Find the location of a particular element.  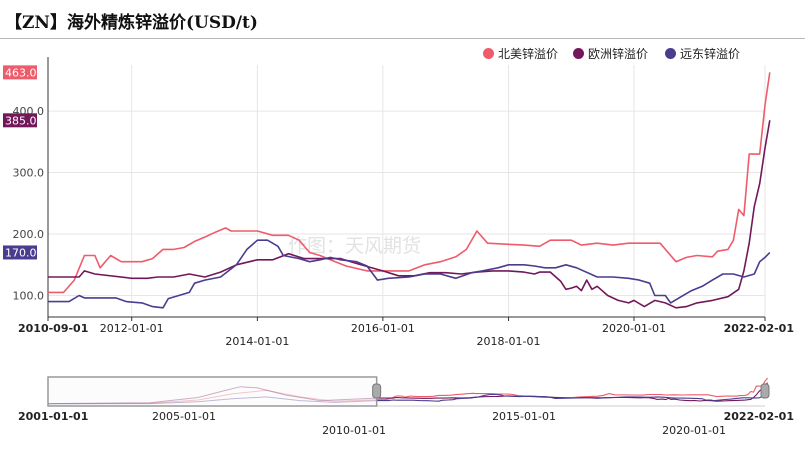

y-tick-label: 100.0 is located at coordinates (29, 295).